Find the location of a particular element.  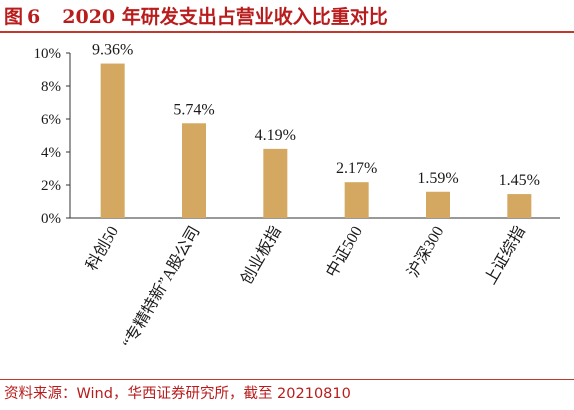

y-tick-label: 10% is located at coordinates (48, 54).